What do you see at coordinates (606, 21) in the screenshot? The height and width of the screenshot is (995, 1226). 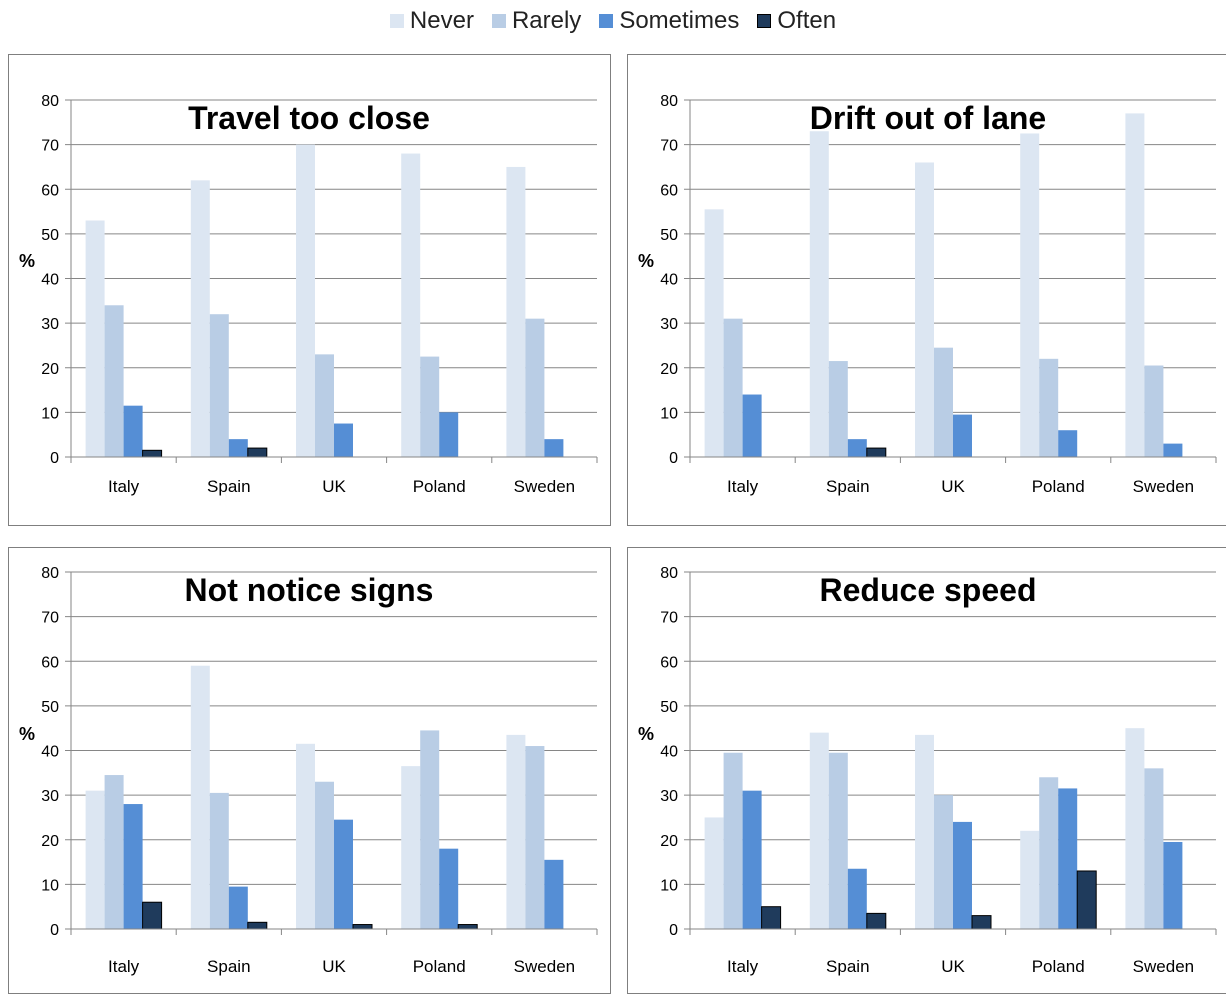 I see `legend-swatch-sometimes` at bounding box center [606, 21].